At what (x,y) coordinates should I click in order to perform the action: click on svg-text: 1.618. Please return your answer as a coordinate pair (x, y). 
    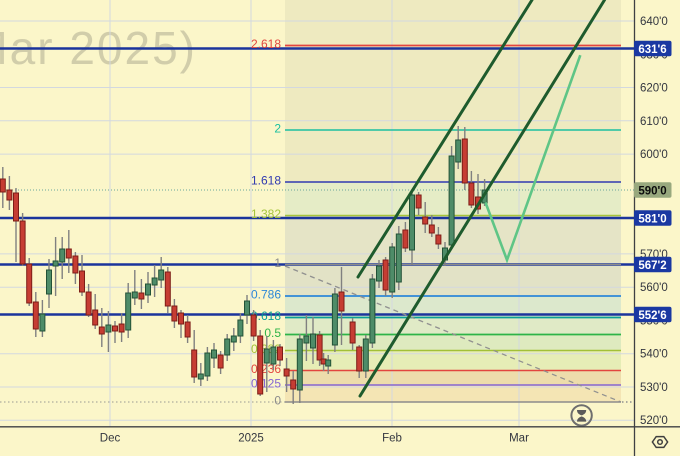
    Looking at the image, I should click on (266, 181).